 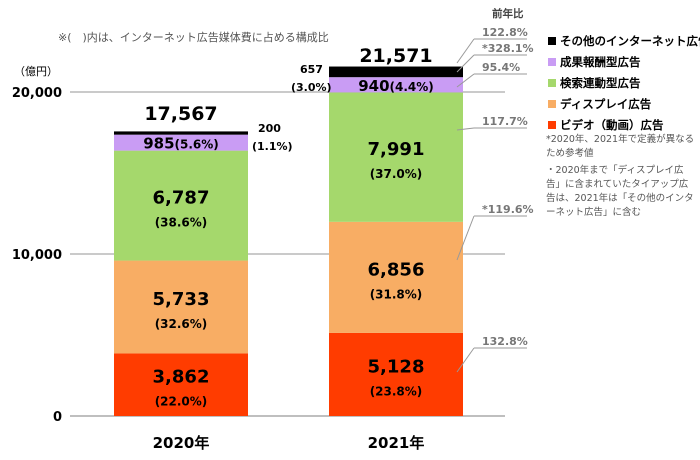 I want to click on yoy-label-performance: 95.4%, so click(x=501, y=67).